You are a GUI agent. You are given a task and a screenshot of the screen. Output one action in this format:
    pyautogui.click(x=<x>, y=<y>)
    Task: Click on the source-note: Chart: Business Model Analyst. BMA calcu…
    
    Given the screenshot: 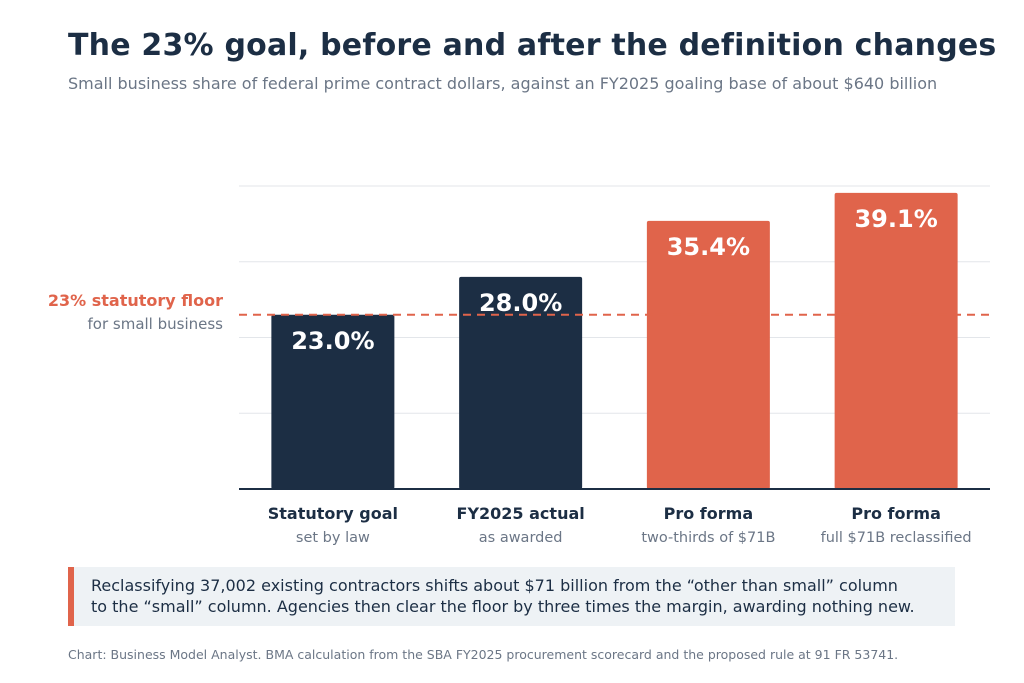 What is the action you would take?
    pyautogui.click(x=483, y=654)
    